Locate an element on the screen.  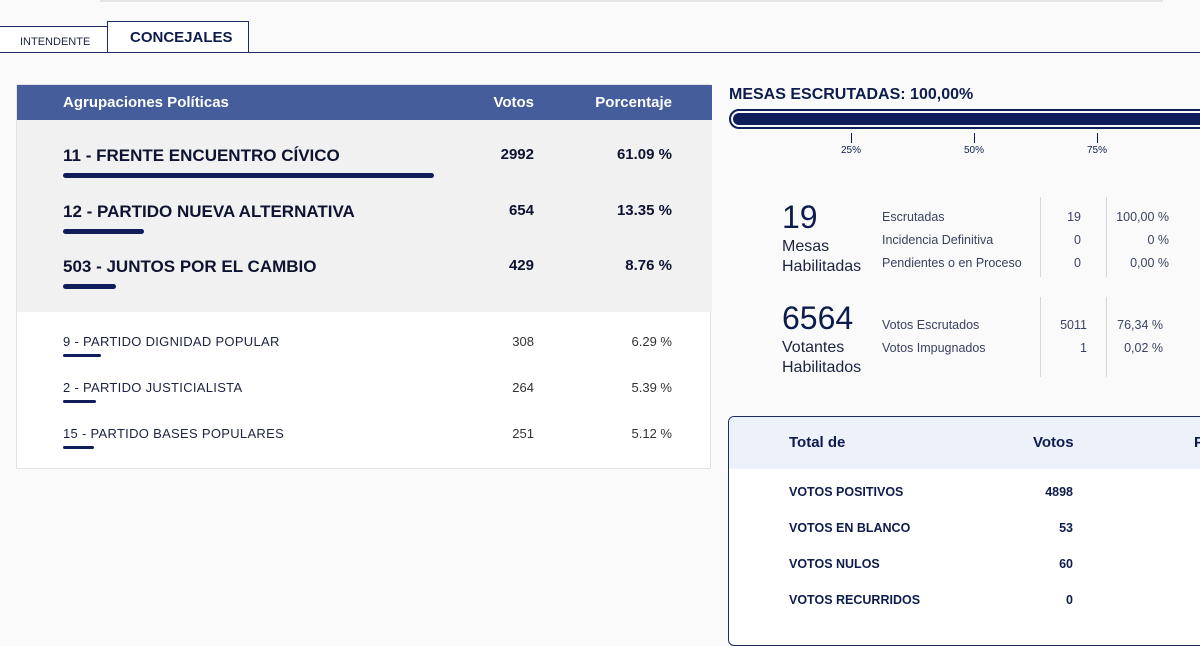
mesas-escrutadas-title: MESAS ESCRUTADAS: 100,00% is located at coordinates (851, 94).